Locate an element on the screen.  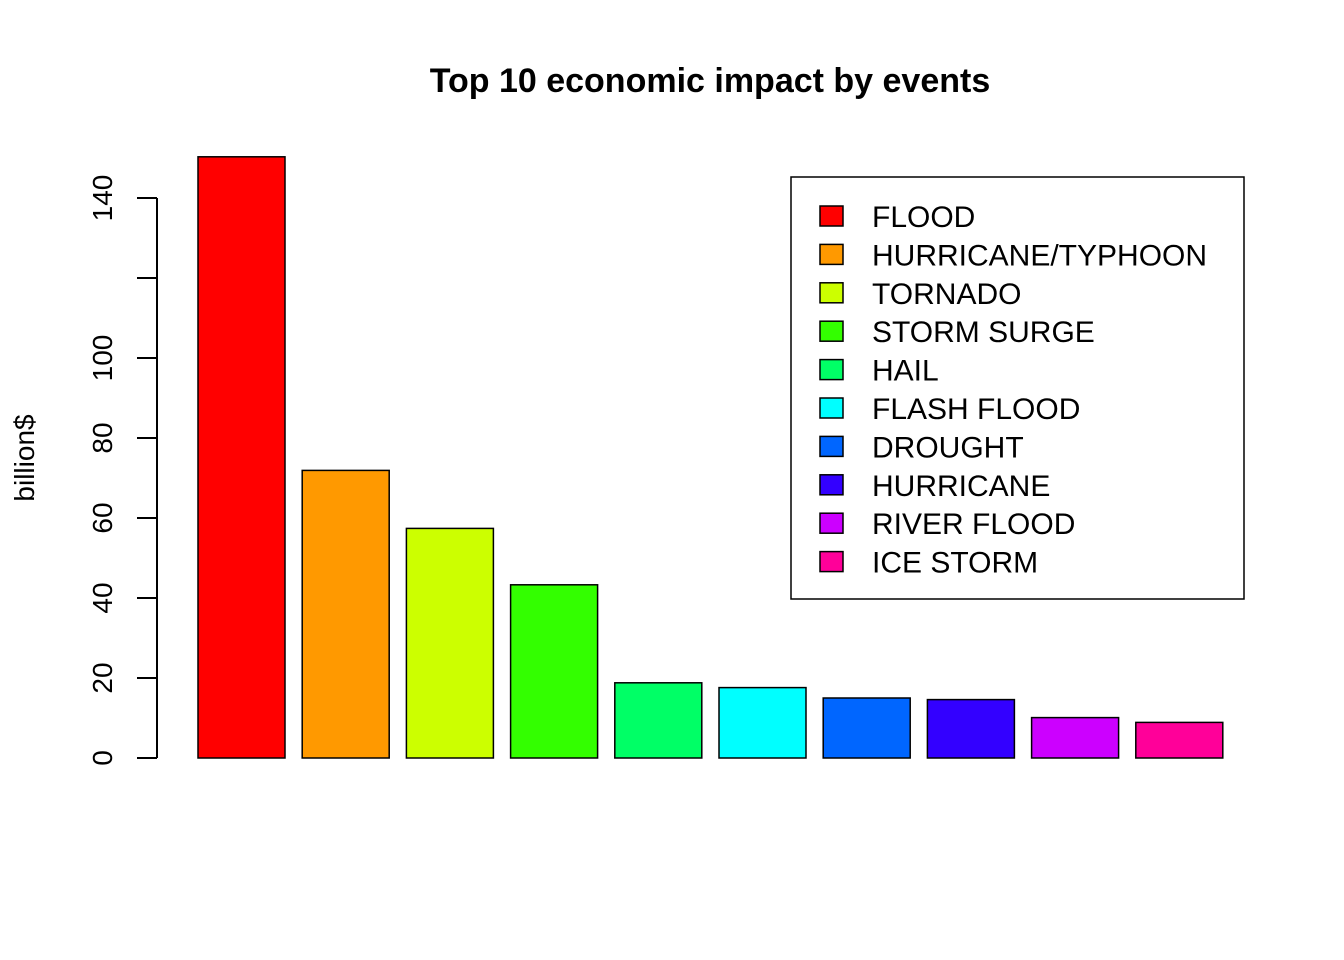
y-tick-label: 0 is located at coordinates (102, 758).